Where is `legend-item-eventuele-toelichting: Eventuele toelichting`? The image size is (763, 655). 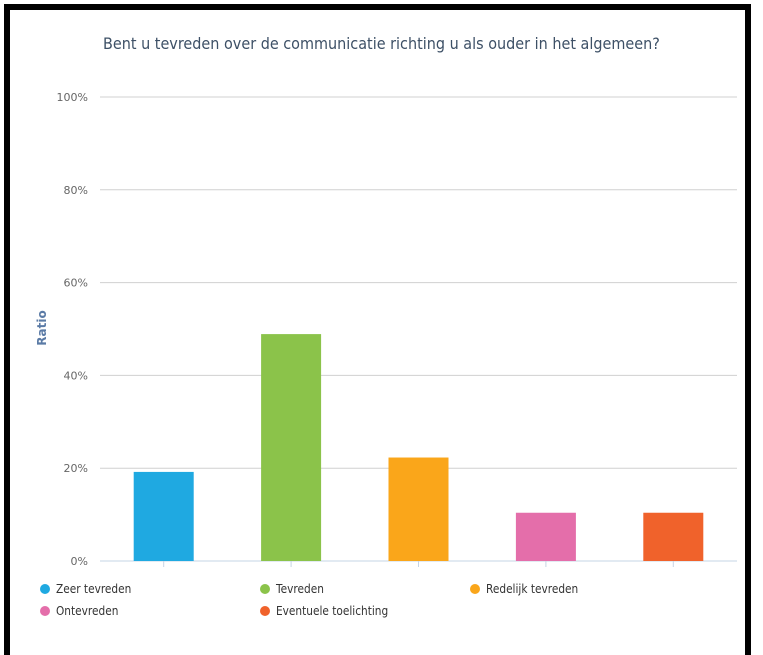 legend-item-eventuele-toelichting: Eventuele toelichting is located at coordinates (331, 611).